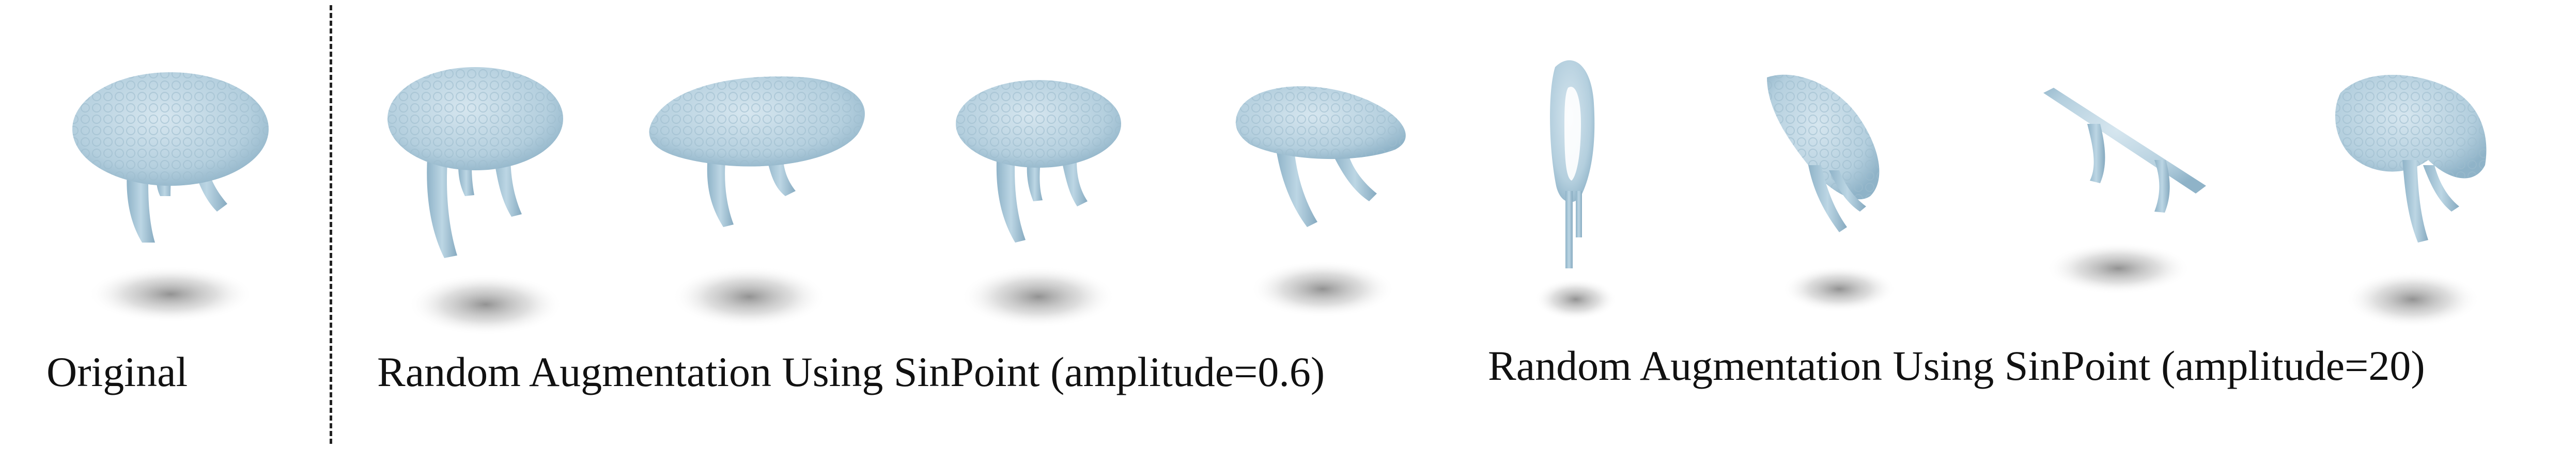  Describe the element at coordinates (1572, 134) in the screenshot. I see `ring-inner` at that location.